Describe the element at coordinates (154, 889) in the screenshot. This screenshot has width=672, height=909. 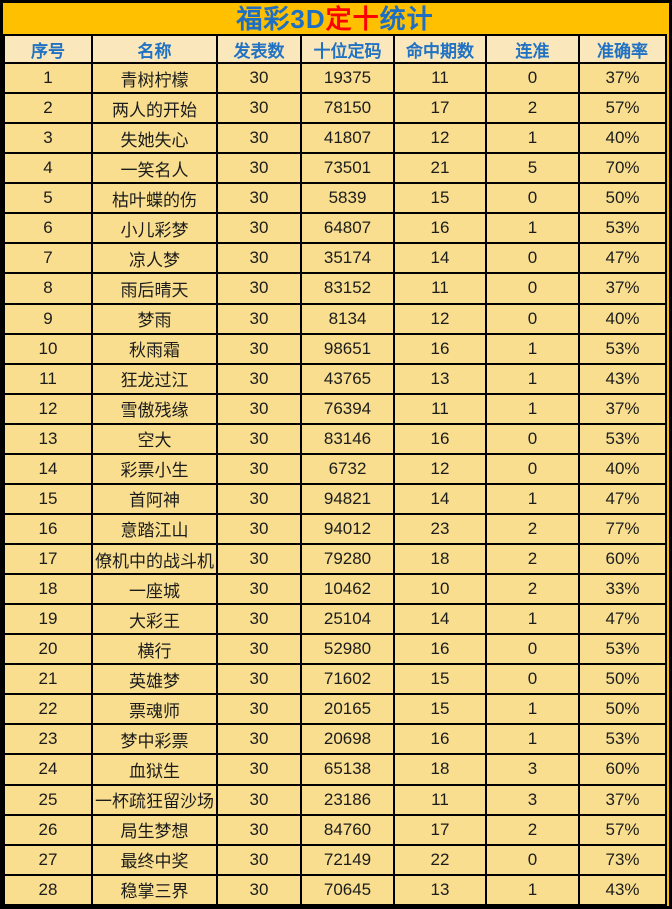
I see `cell-name: 稳掌三界` at that location.